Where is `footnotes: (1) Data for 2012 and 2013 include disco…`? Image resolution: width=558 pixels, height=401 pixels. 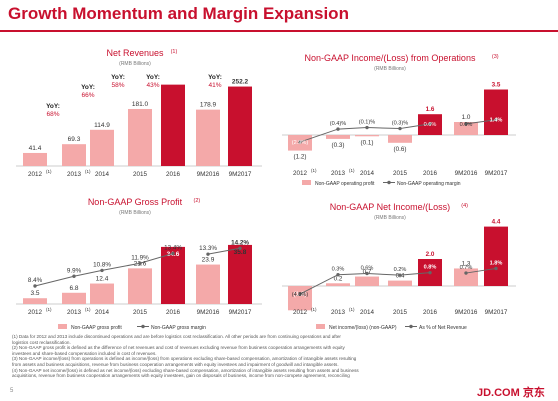 footnotes: (1) Data for 2012 and 2013 include disco… is located at coordinates (247, 356).